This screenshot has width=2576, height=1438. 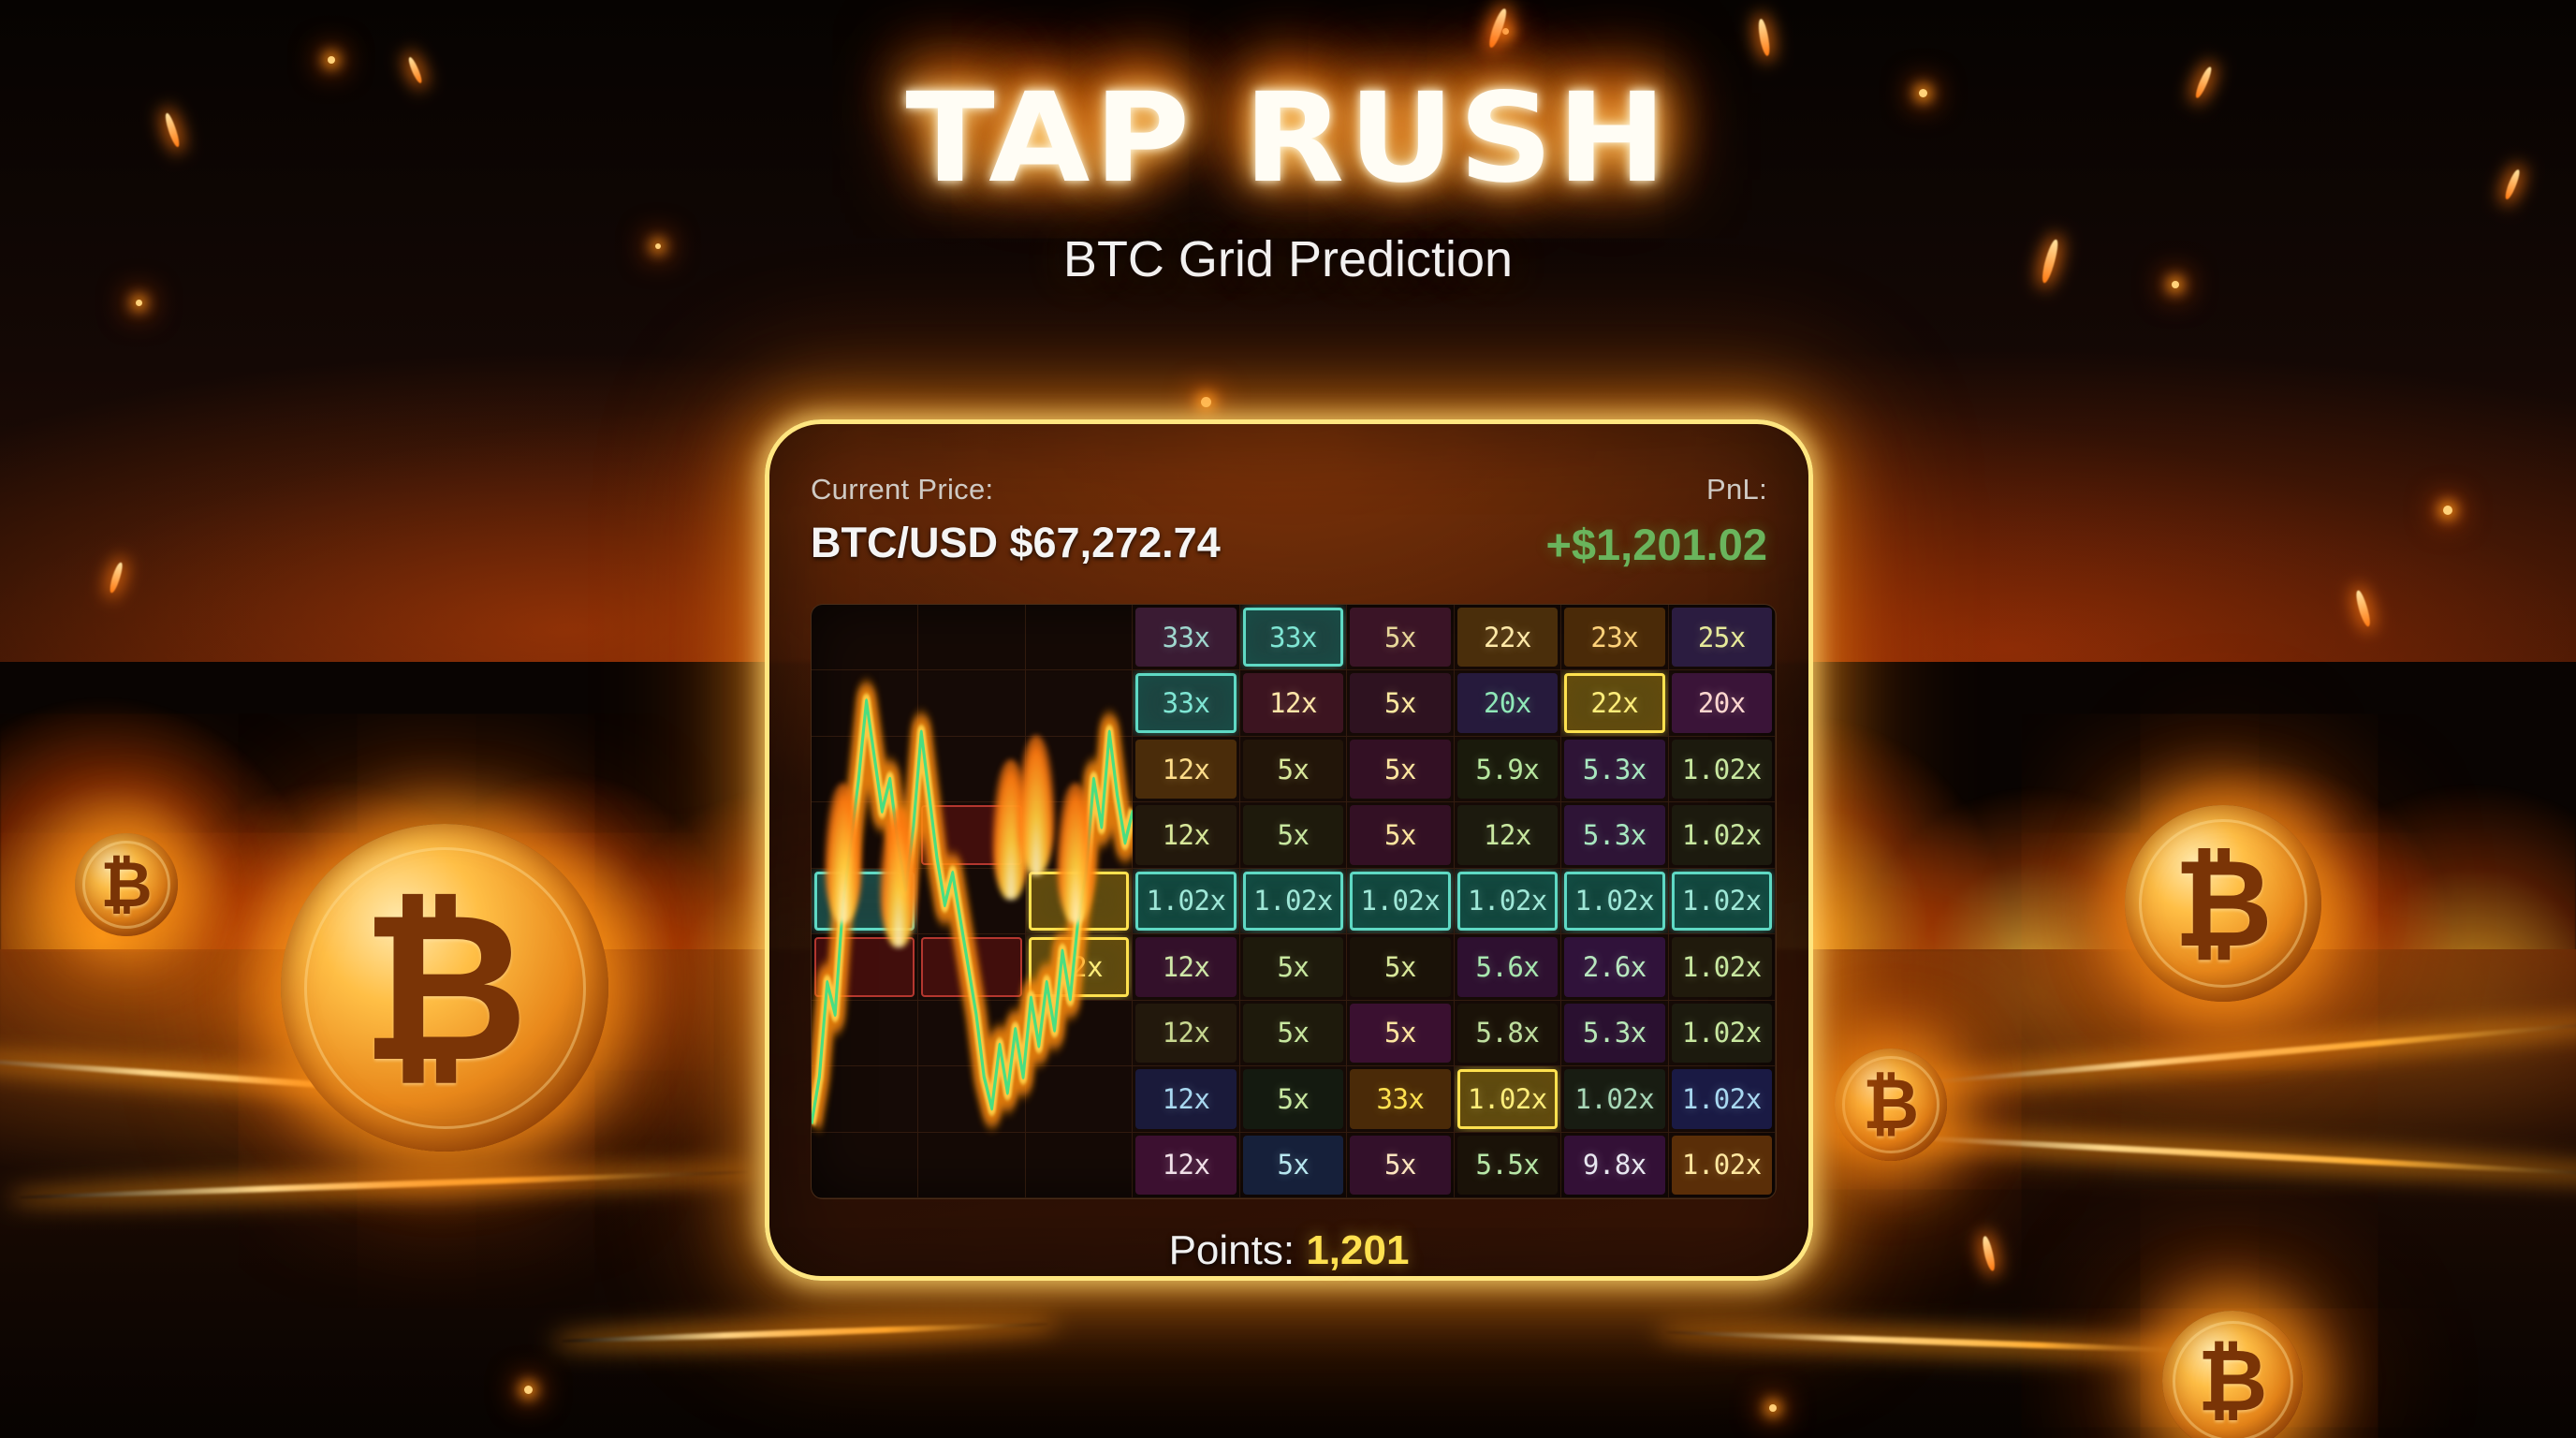 I want to click on grid-cell: 5.6x, so click(x=1508, y=967).